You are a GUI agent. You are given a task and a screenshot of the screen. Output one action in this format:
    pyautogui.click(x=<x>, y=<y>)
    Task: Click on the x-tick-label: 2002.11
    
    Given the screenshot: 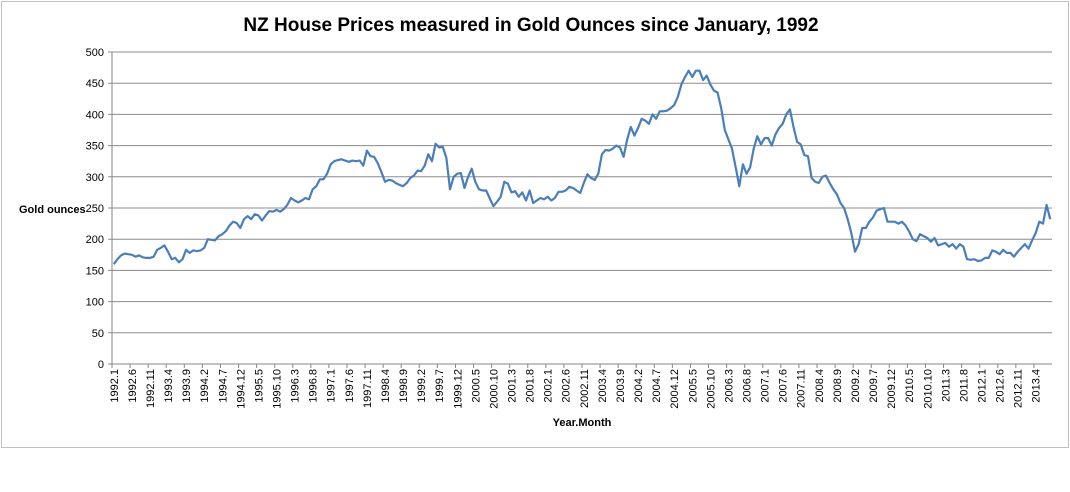 What is the action you would take?
    pyautogui.click(x=585, y=388)
    